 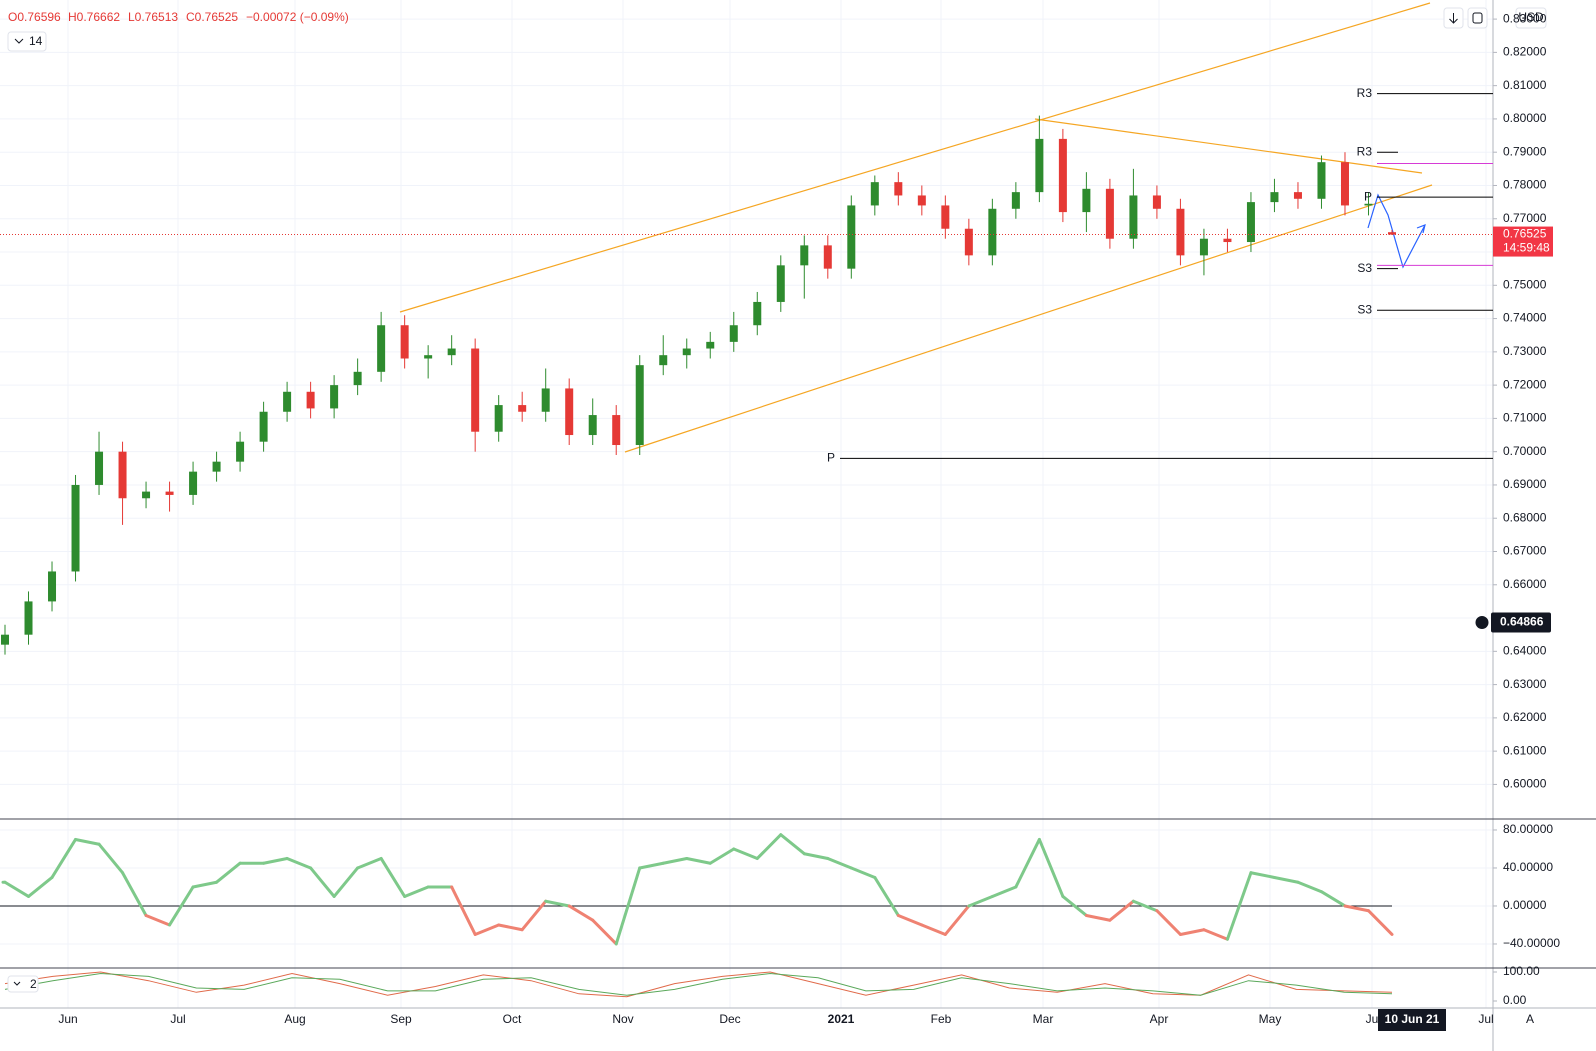 What do you see at coordinates (1043, 1019) in the screenshot?
I see `x-tick-label: Mar` at bounding box center [1043, 1019].